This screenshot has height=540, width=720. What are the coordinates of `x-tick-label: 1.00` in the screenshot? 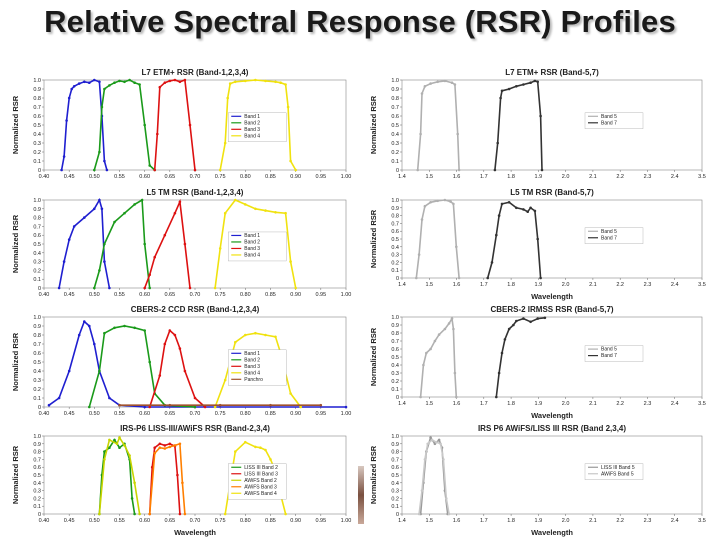 It's located at (346, 521).